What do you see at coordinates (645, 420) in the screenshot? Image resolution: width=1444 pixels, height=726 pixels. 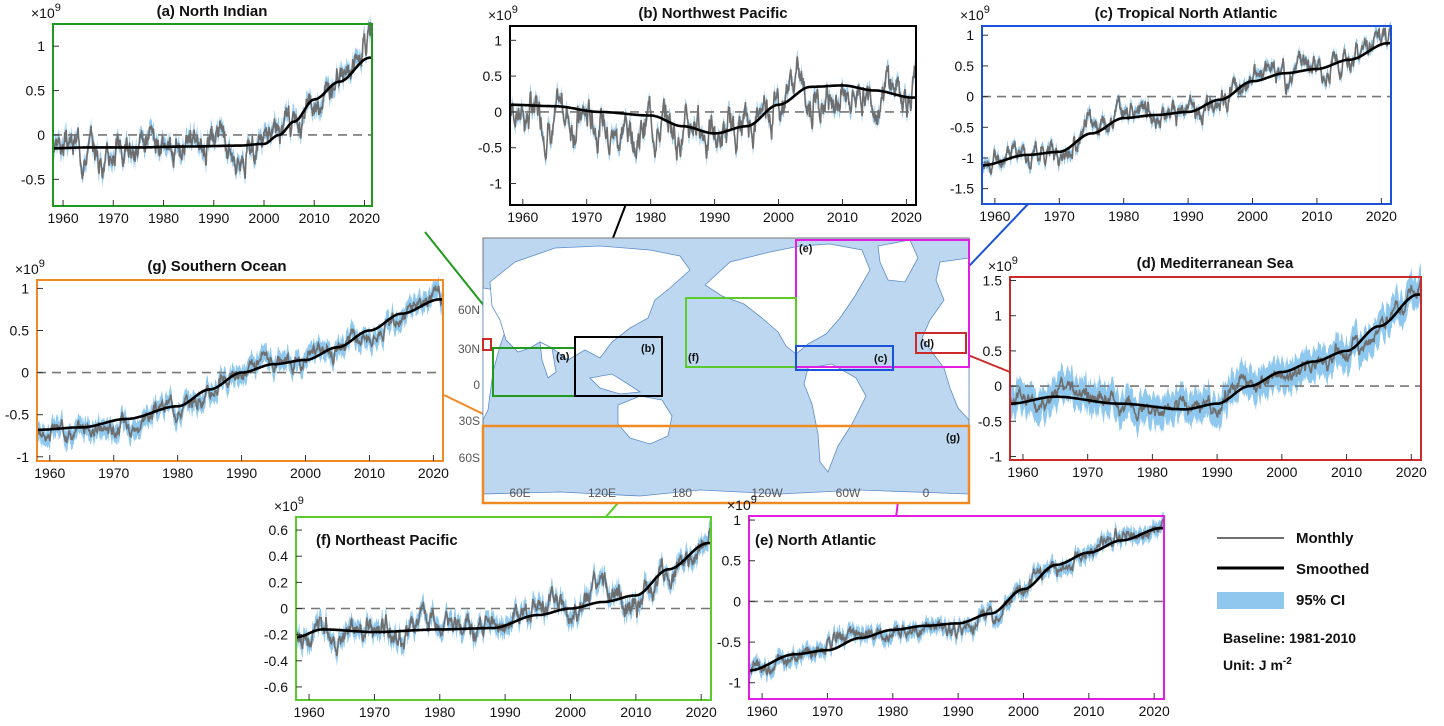 I see `land-australia` at bounding box center [645, 420].